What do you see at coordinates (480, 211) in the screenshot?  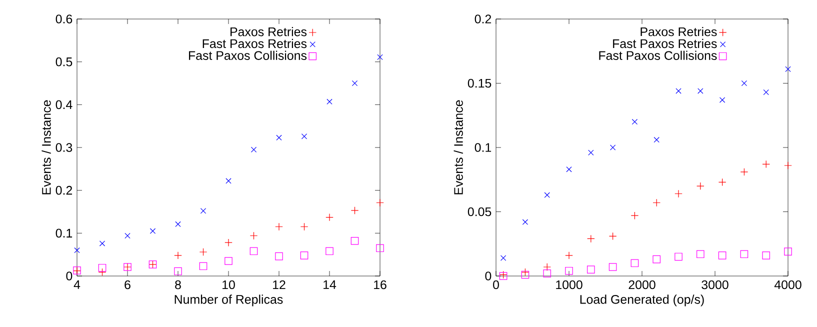 I see `y-tick-label: 0.05` at bounding box center [480, 211].